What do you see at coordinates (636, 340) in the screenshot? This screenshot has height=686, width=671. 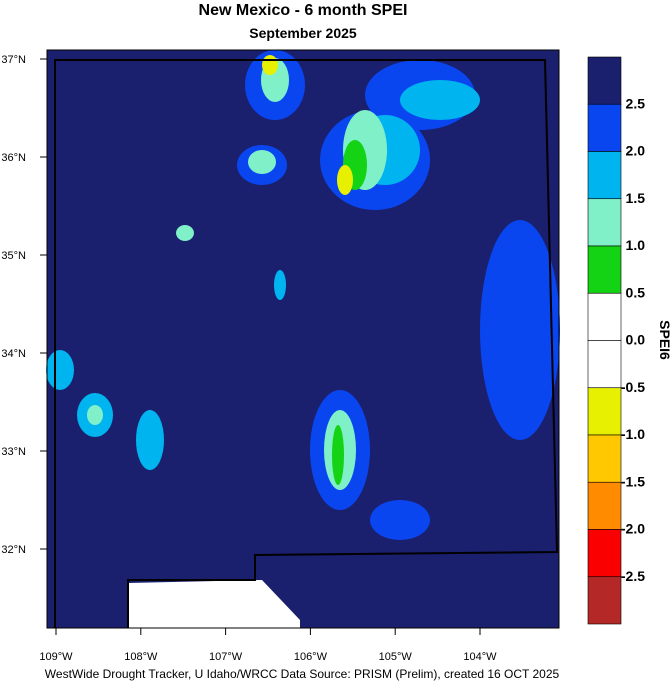 I see `colorbar-label: 0.0` at bounding box center [636, 340].